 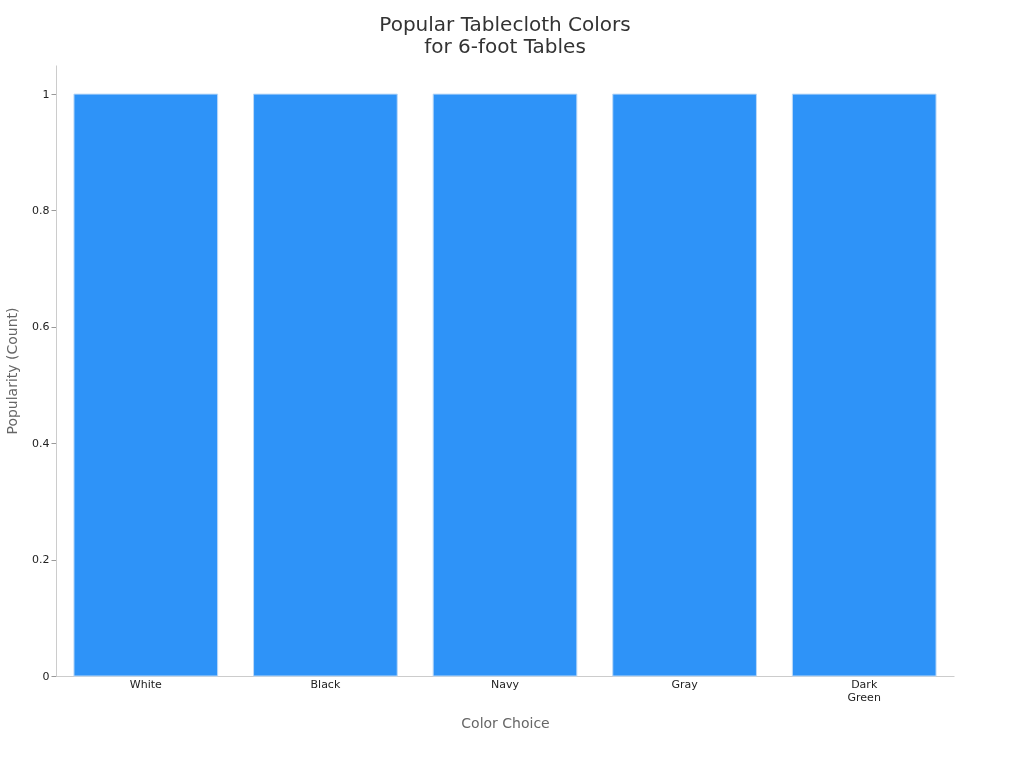 What do you see at coordinates (864, 690) in the screenshot?
I see `x-tick-label: Dark Green` at bounding box center [864, 690].